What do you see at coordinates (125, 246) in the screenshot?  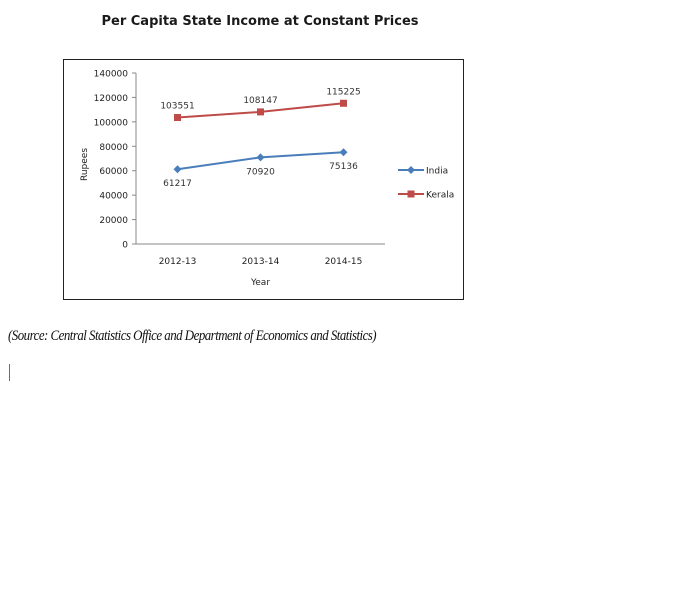 I see `y-tick-label: 0` at bounding box center [125, 246].